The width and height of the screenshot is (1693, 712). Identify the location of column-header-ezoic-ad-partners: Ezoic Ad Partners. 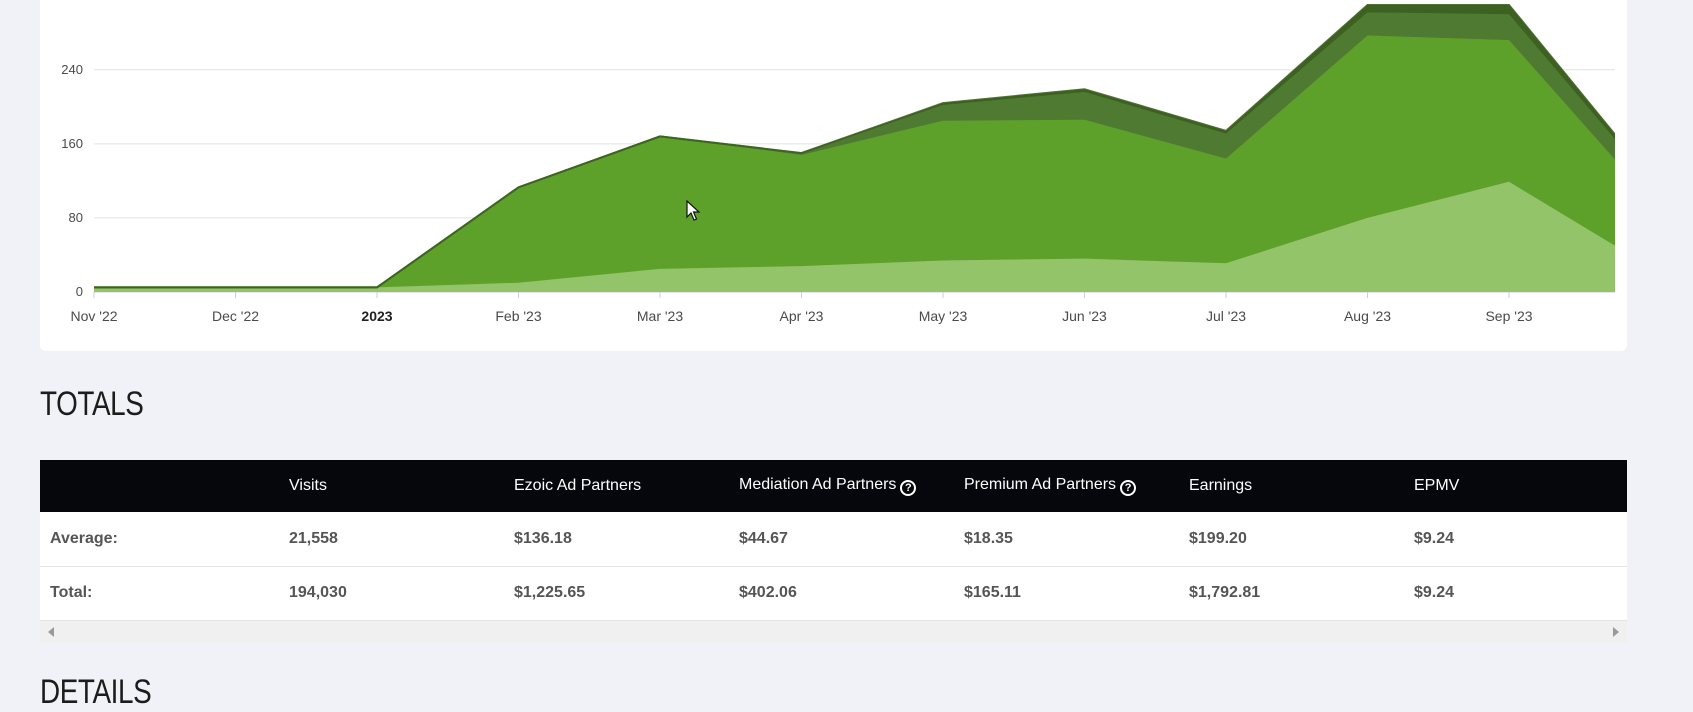
(616, 486).